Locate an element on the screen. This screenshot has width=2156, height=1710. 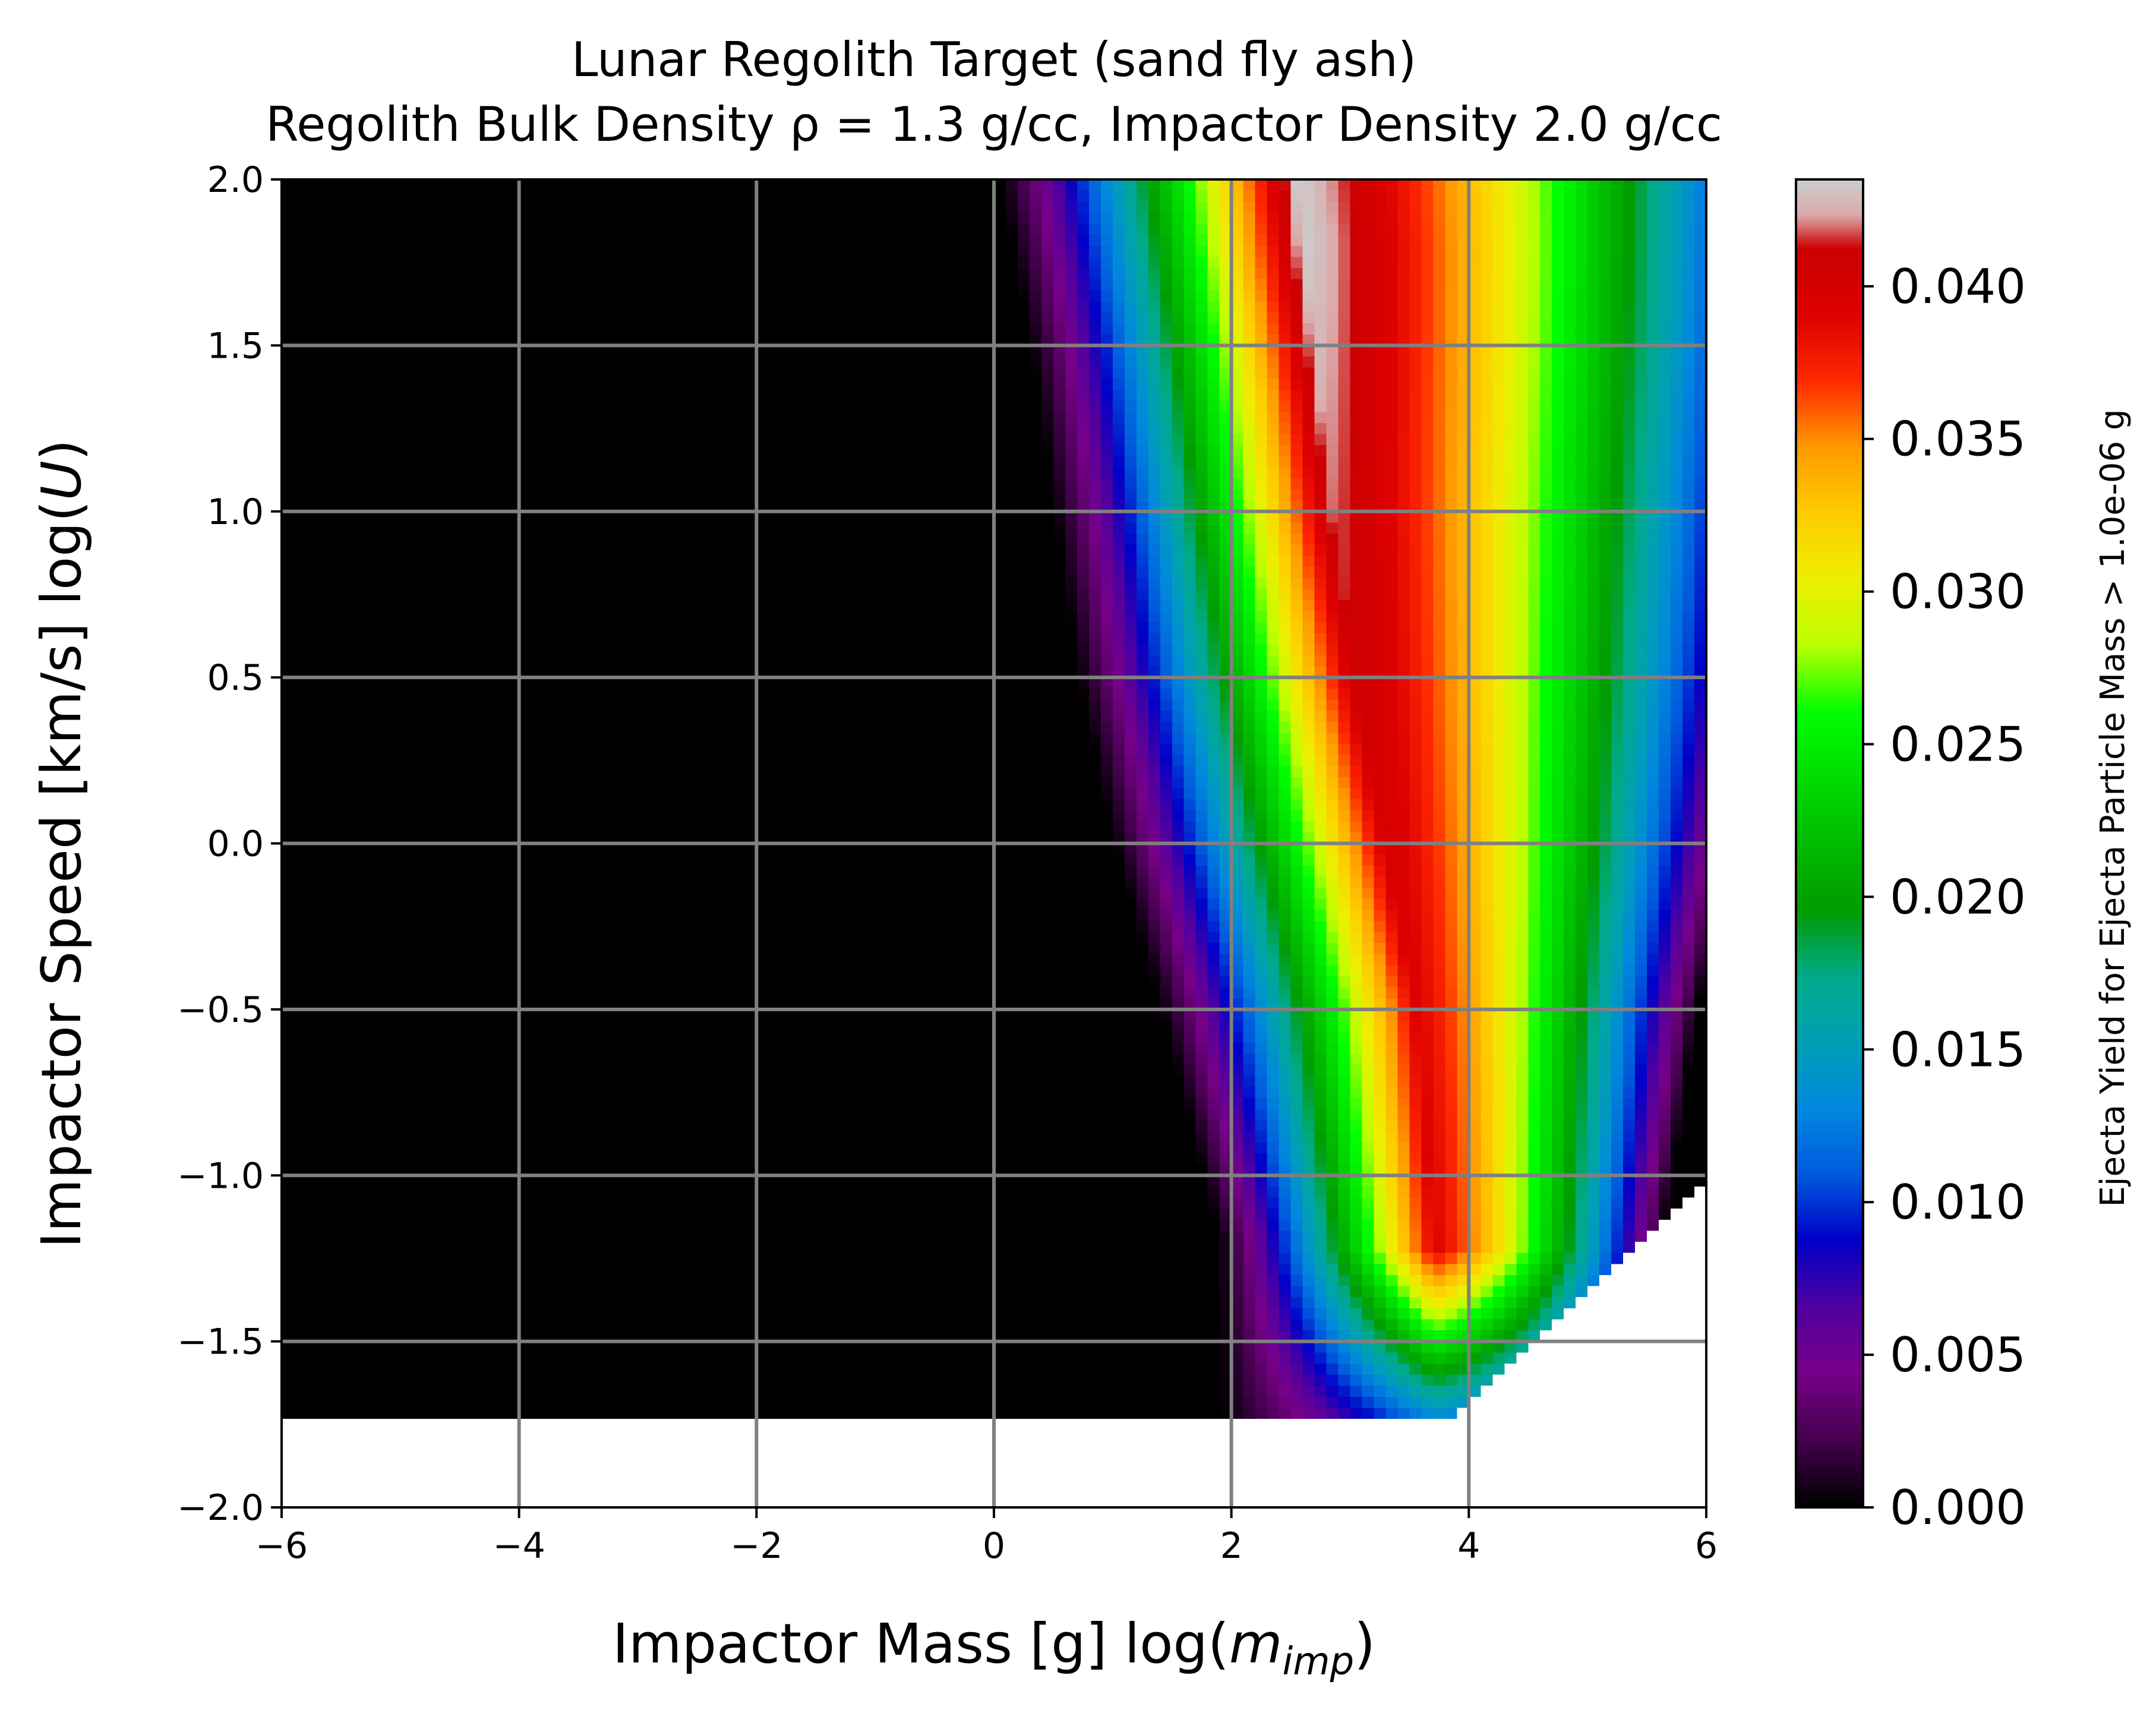
colorbar-tick-label: 0.005 is located at coordinates (1958, 1355).